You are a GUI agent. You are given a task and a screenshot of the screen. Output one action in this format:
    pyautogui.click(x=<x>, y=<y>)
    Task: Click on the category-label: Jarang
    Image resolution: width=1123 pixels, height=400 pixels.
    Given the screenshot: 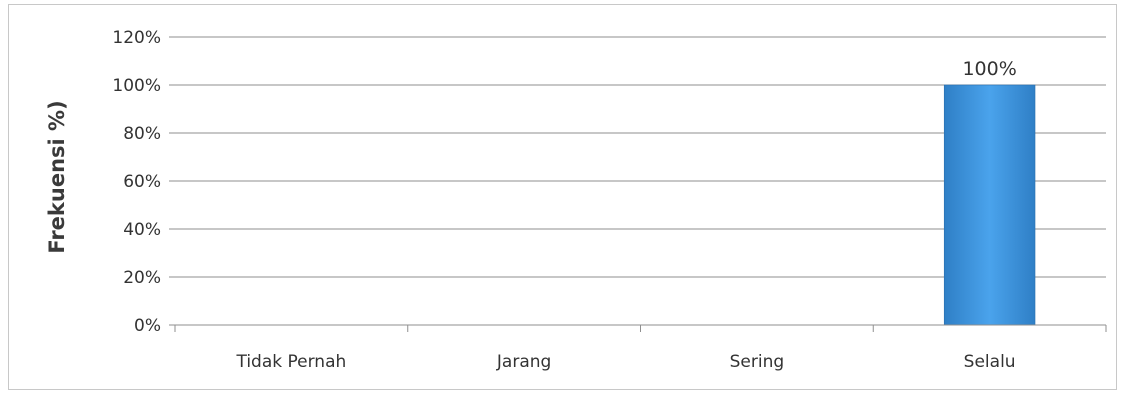 What is the action you would take?
    pyautogui.click(x=523, y=362)
    